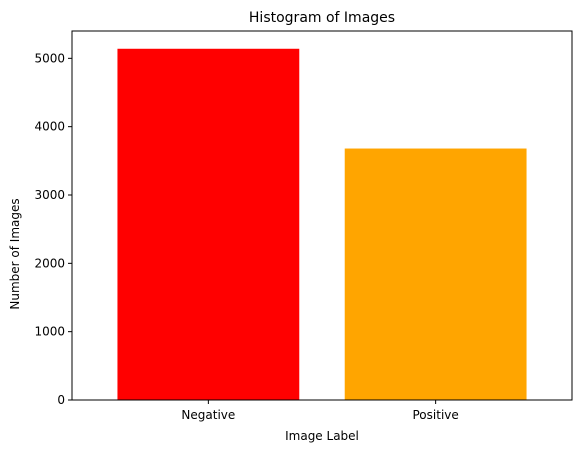  What do you see at coordinates (322, 18) in the screenshot?
I see `chart-title: Histogram of Images` at bounding box center [322, 18].